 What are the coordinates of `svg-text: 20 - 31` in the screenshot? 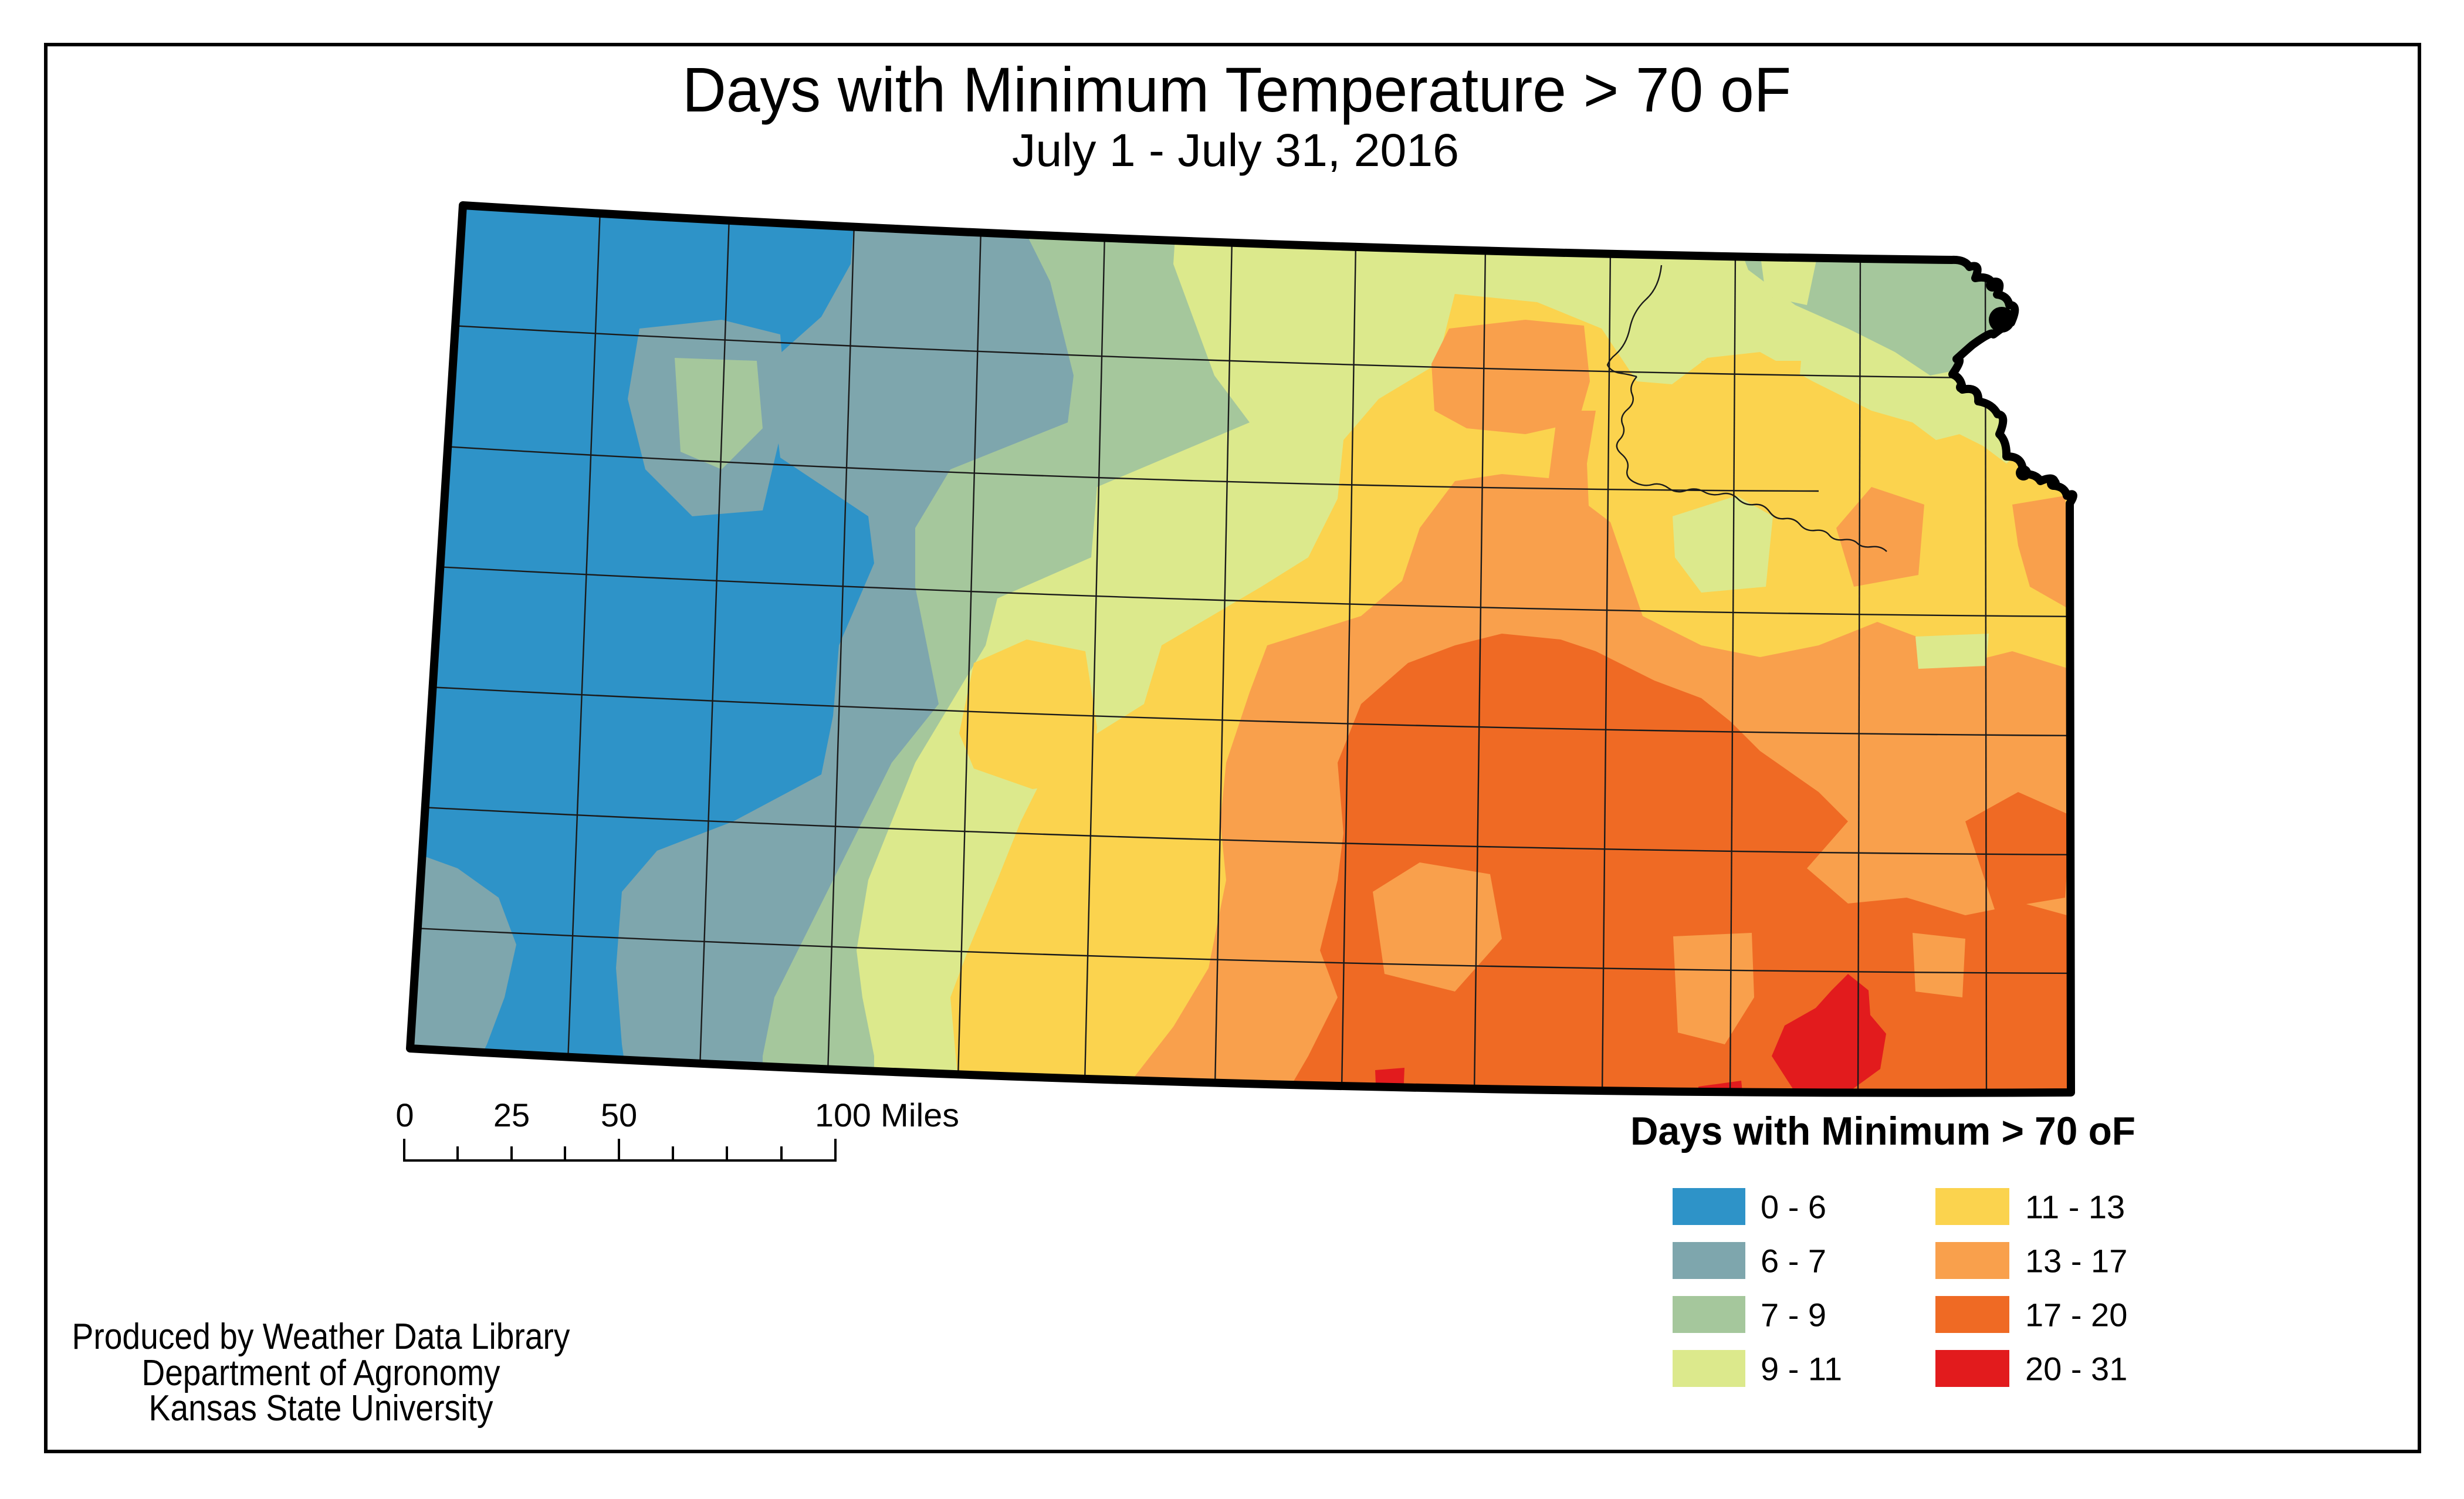 It's located at (2076, 1369).